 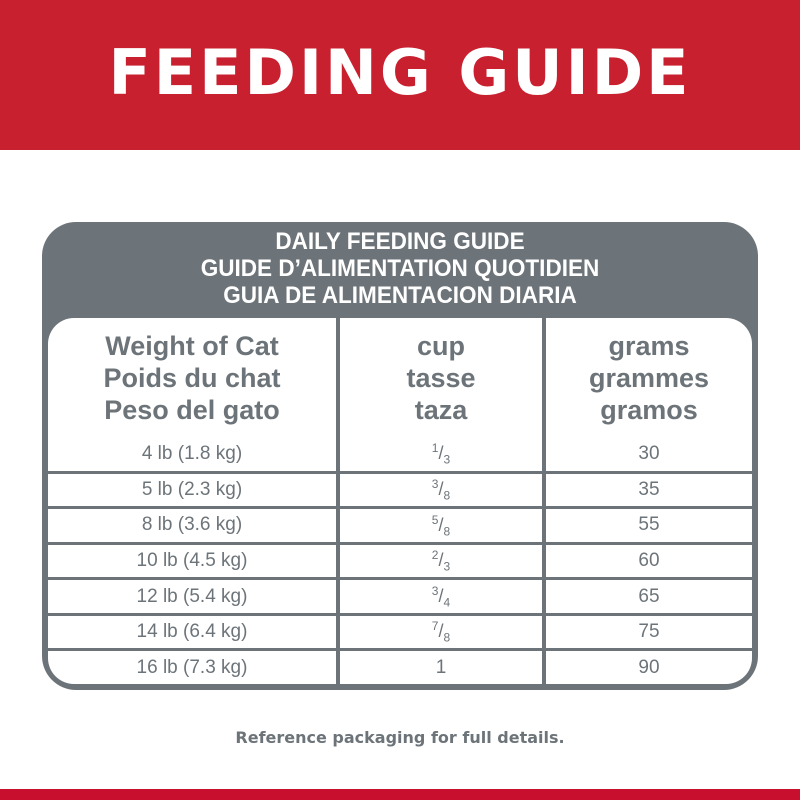 I want to click on cup-cell: 3/8, so click(x=440, y=489).